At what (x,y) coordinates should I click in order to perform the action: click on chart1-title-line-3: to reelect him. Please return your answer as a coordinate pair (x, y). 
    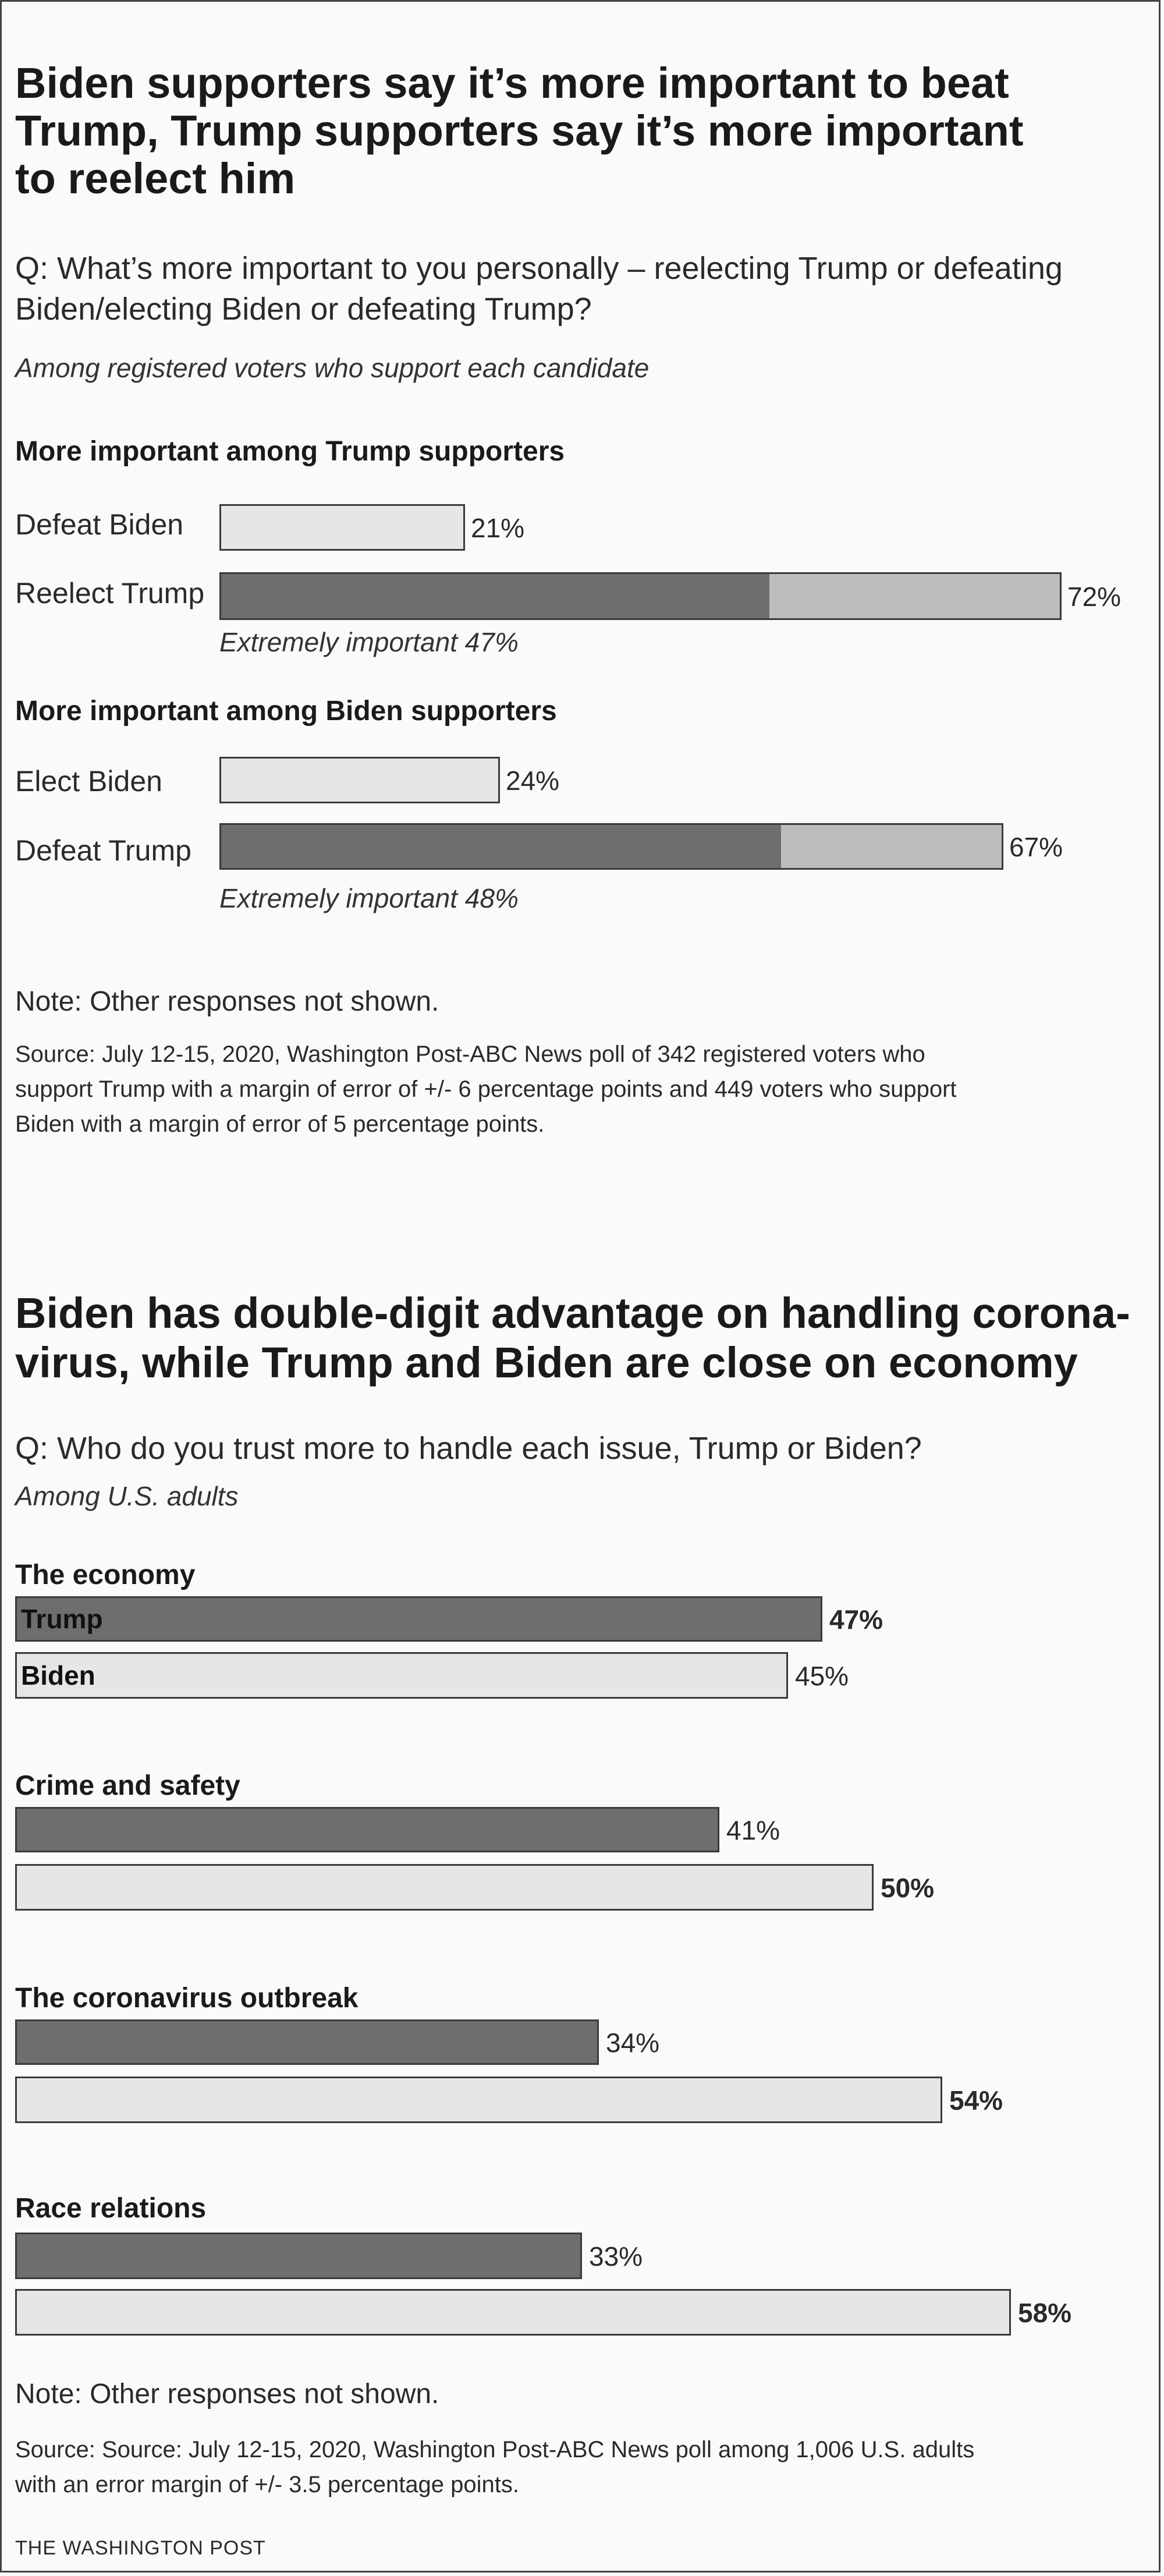
    Looking at the image, I should click on (155, 178).